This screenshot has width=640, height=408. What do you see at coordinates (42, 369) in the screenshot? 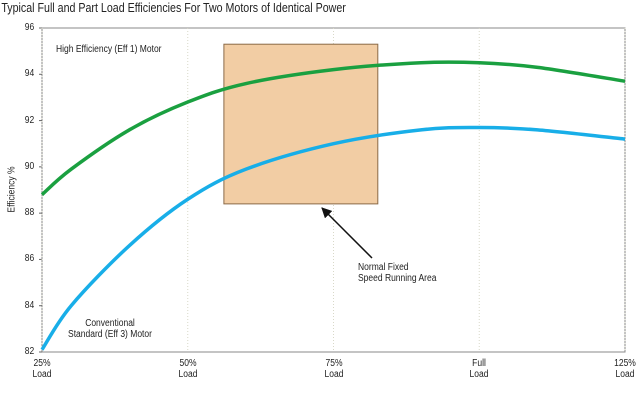
I see `x-tick-label: 25% Load` at bounding box center [42, 369].